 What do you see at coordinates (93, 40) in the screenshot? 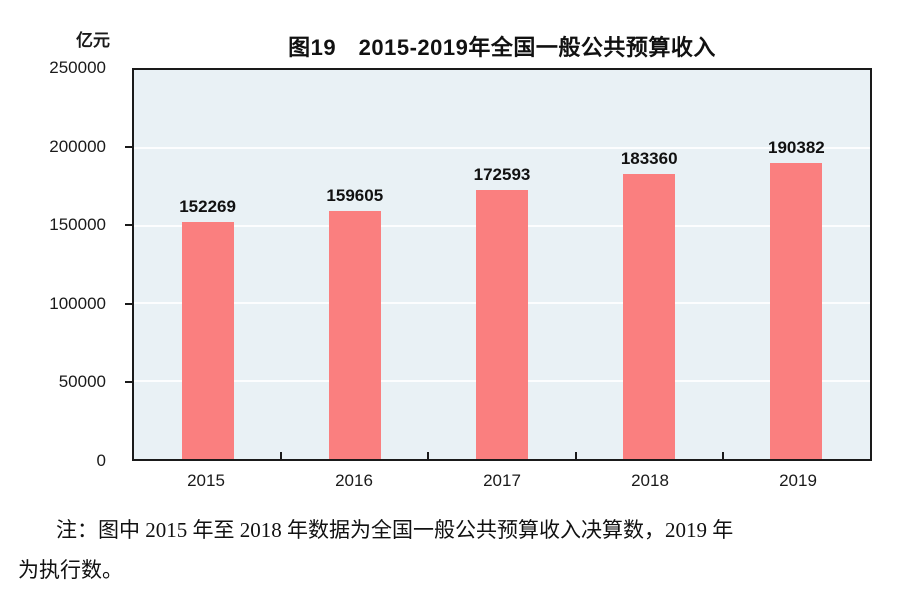
I see `y-axis-unit-label: 亿元` at bounding box center [93, 40].